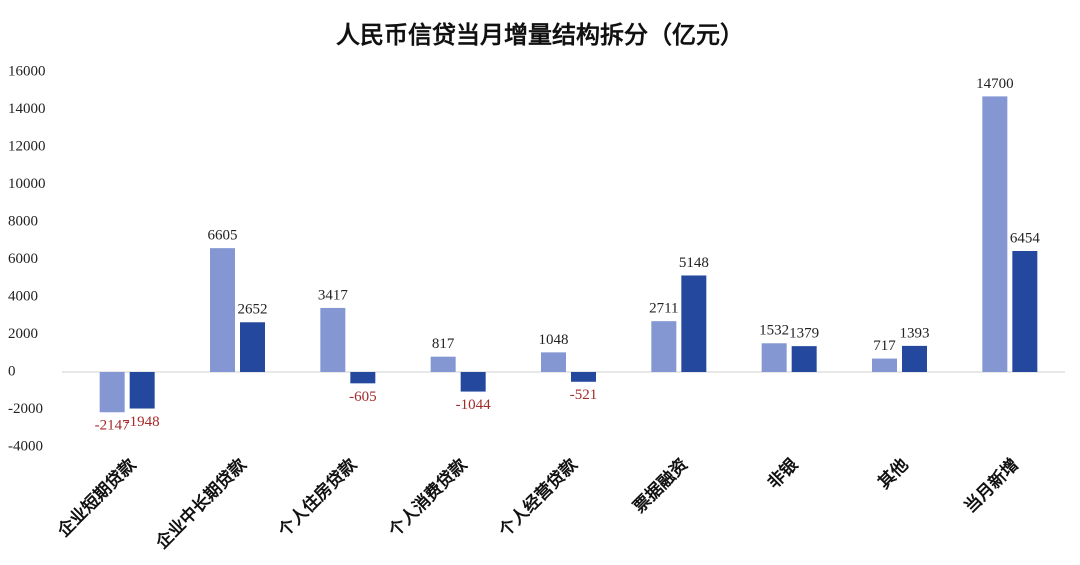 Image resolution: width=1080 pixels, height=565 pixels. Describe the element at coordinates (27, 71) in the screenshot. I see `y-tick-label: 16000` at that location.